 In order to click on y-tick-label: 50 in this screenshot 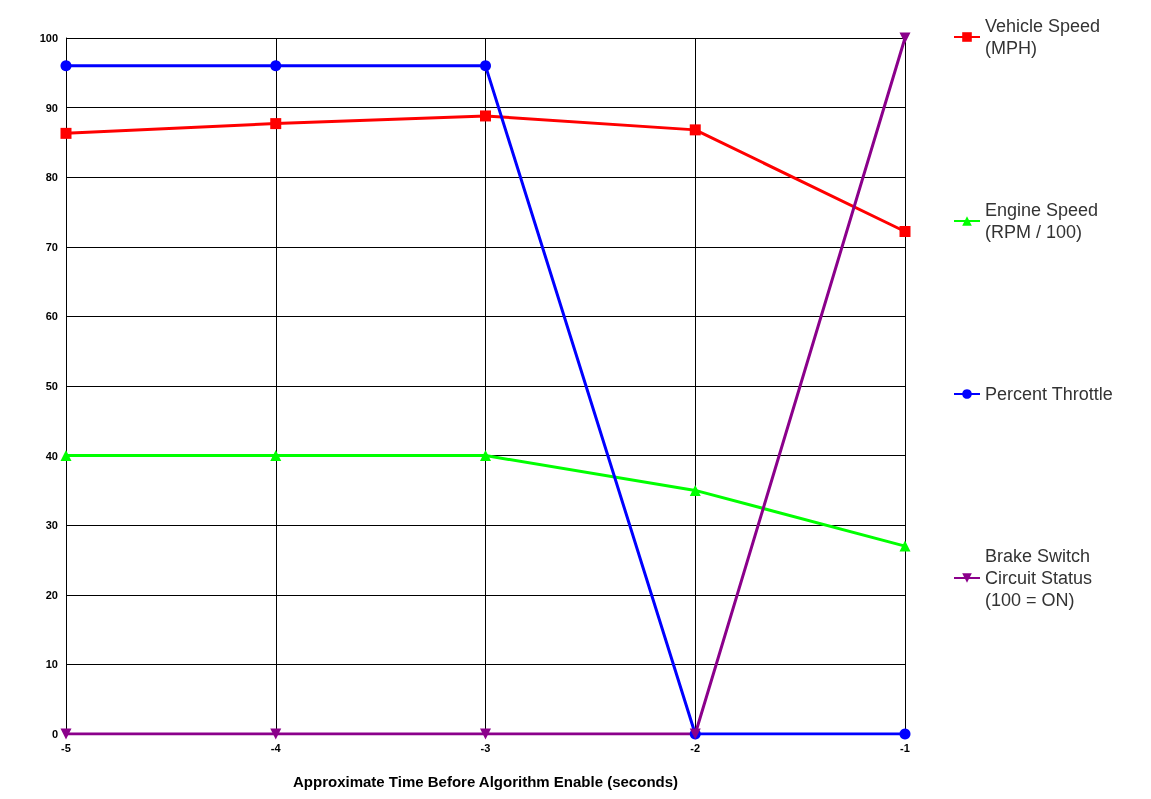, I will do `click(51, 386)`.